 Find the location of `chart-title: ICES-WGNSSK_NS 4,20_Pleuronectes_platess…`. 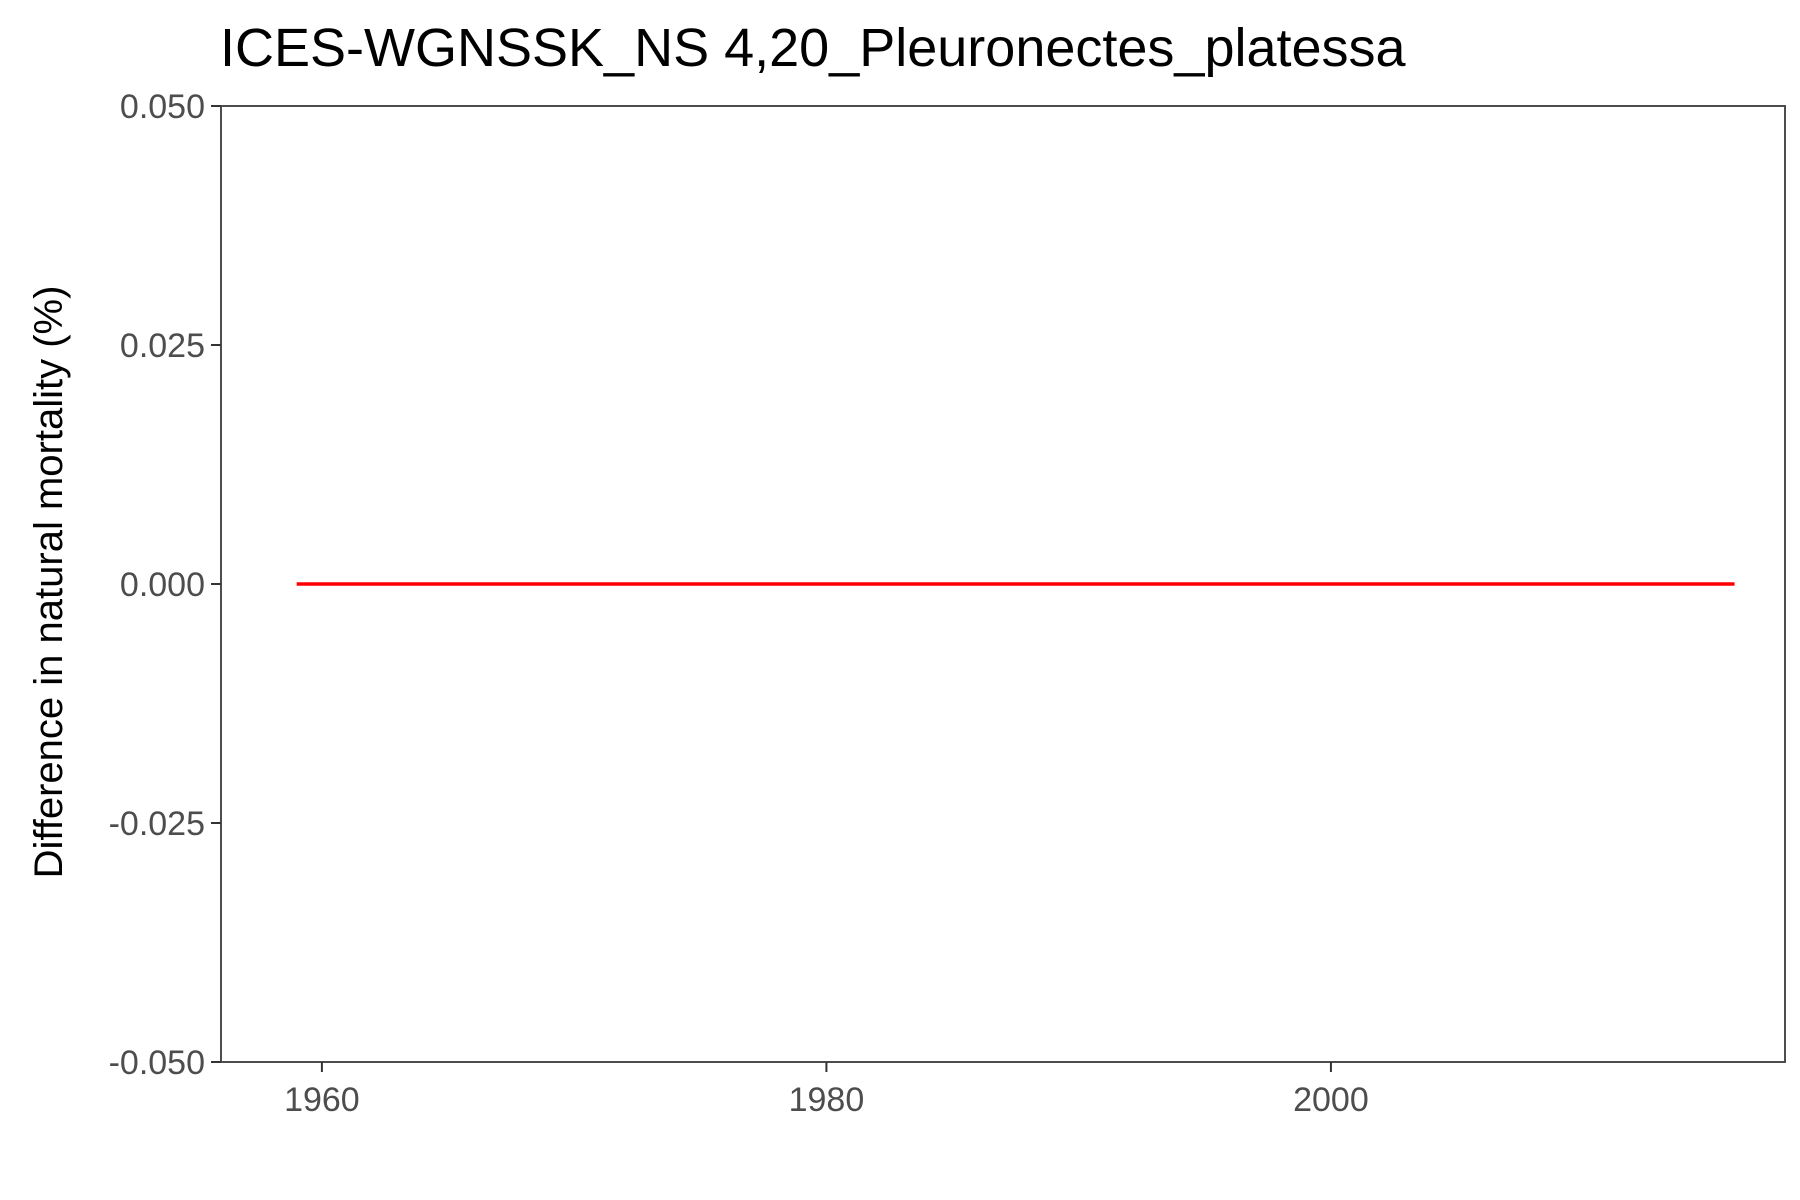

chart-title: ICES-WGNSSK_NS 4,20_Pleuronectes_platess… is located at coordinates (813, 48).